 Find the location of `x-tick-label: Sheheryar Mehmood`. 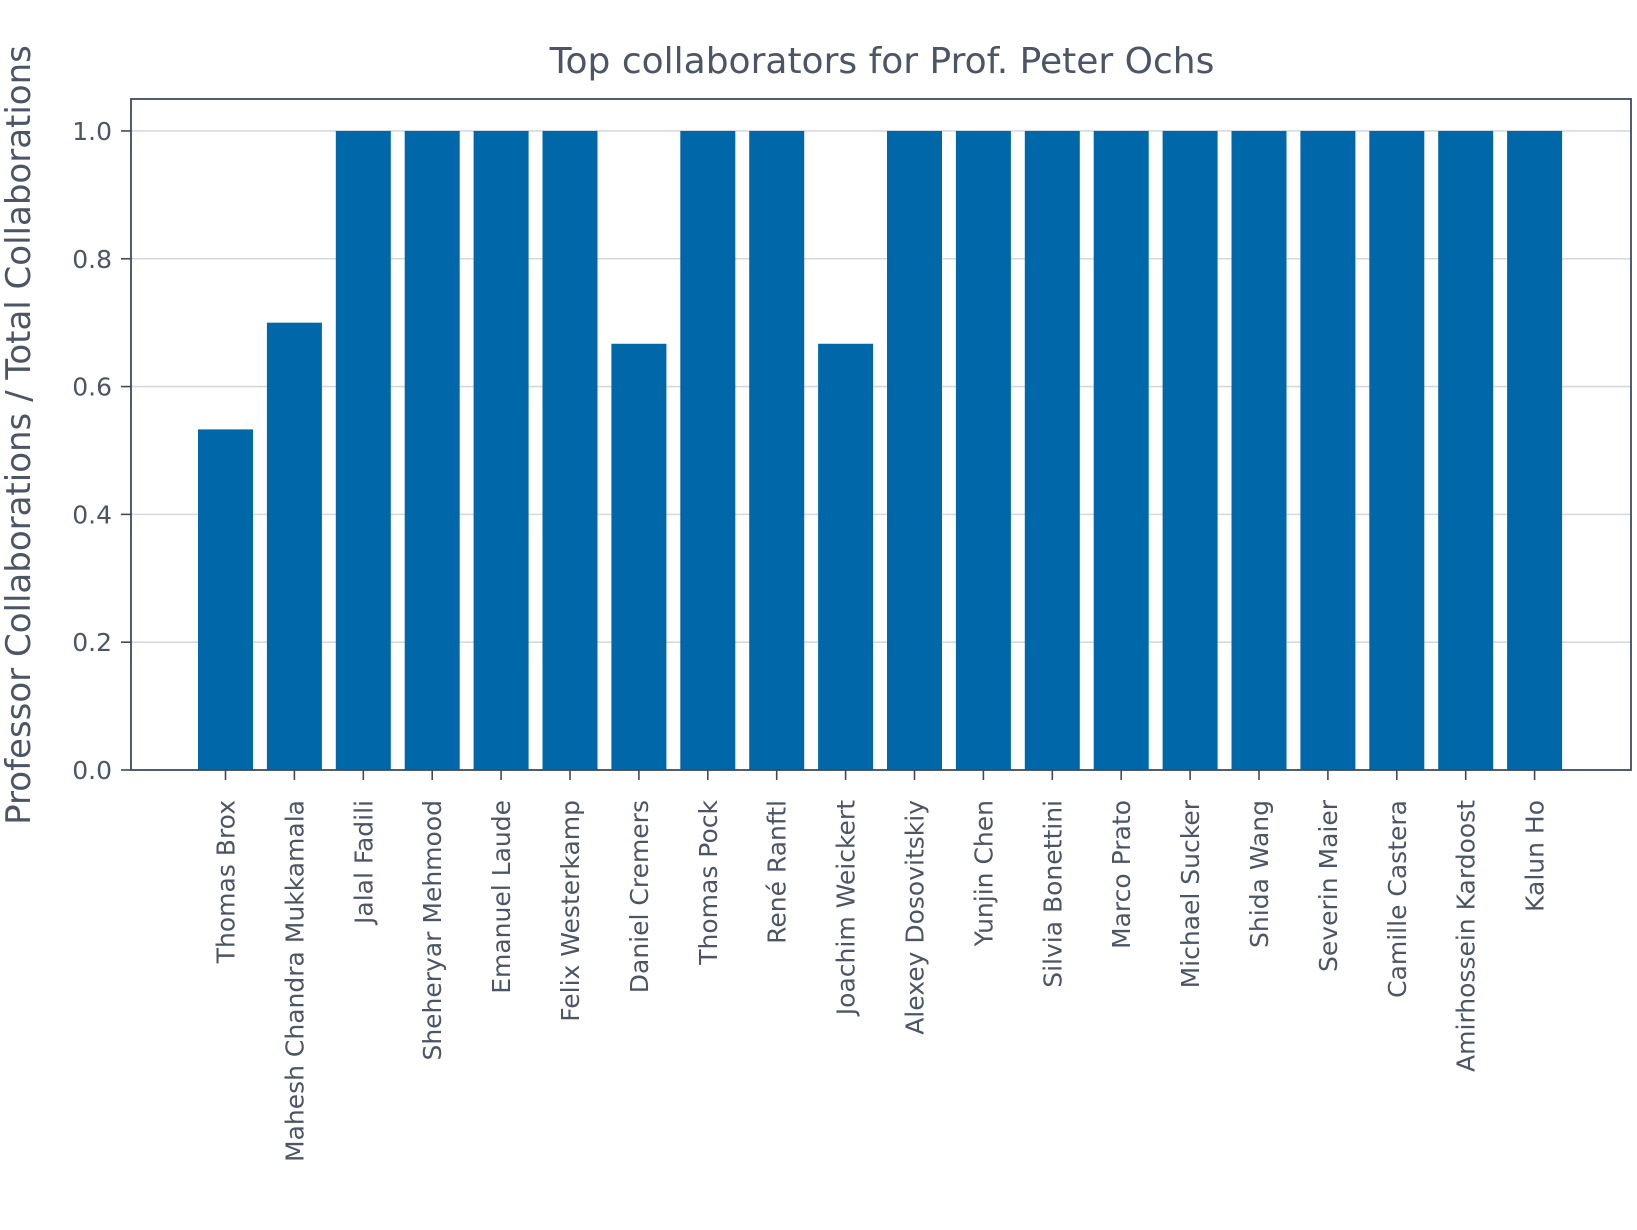

x-tick-label: Sheheryar Mehmood is located at coordinates (432, 930).